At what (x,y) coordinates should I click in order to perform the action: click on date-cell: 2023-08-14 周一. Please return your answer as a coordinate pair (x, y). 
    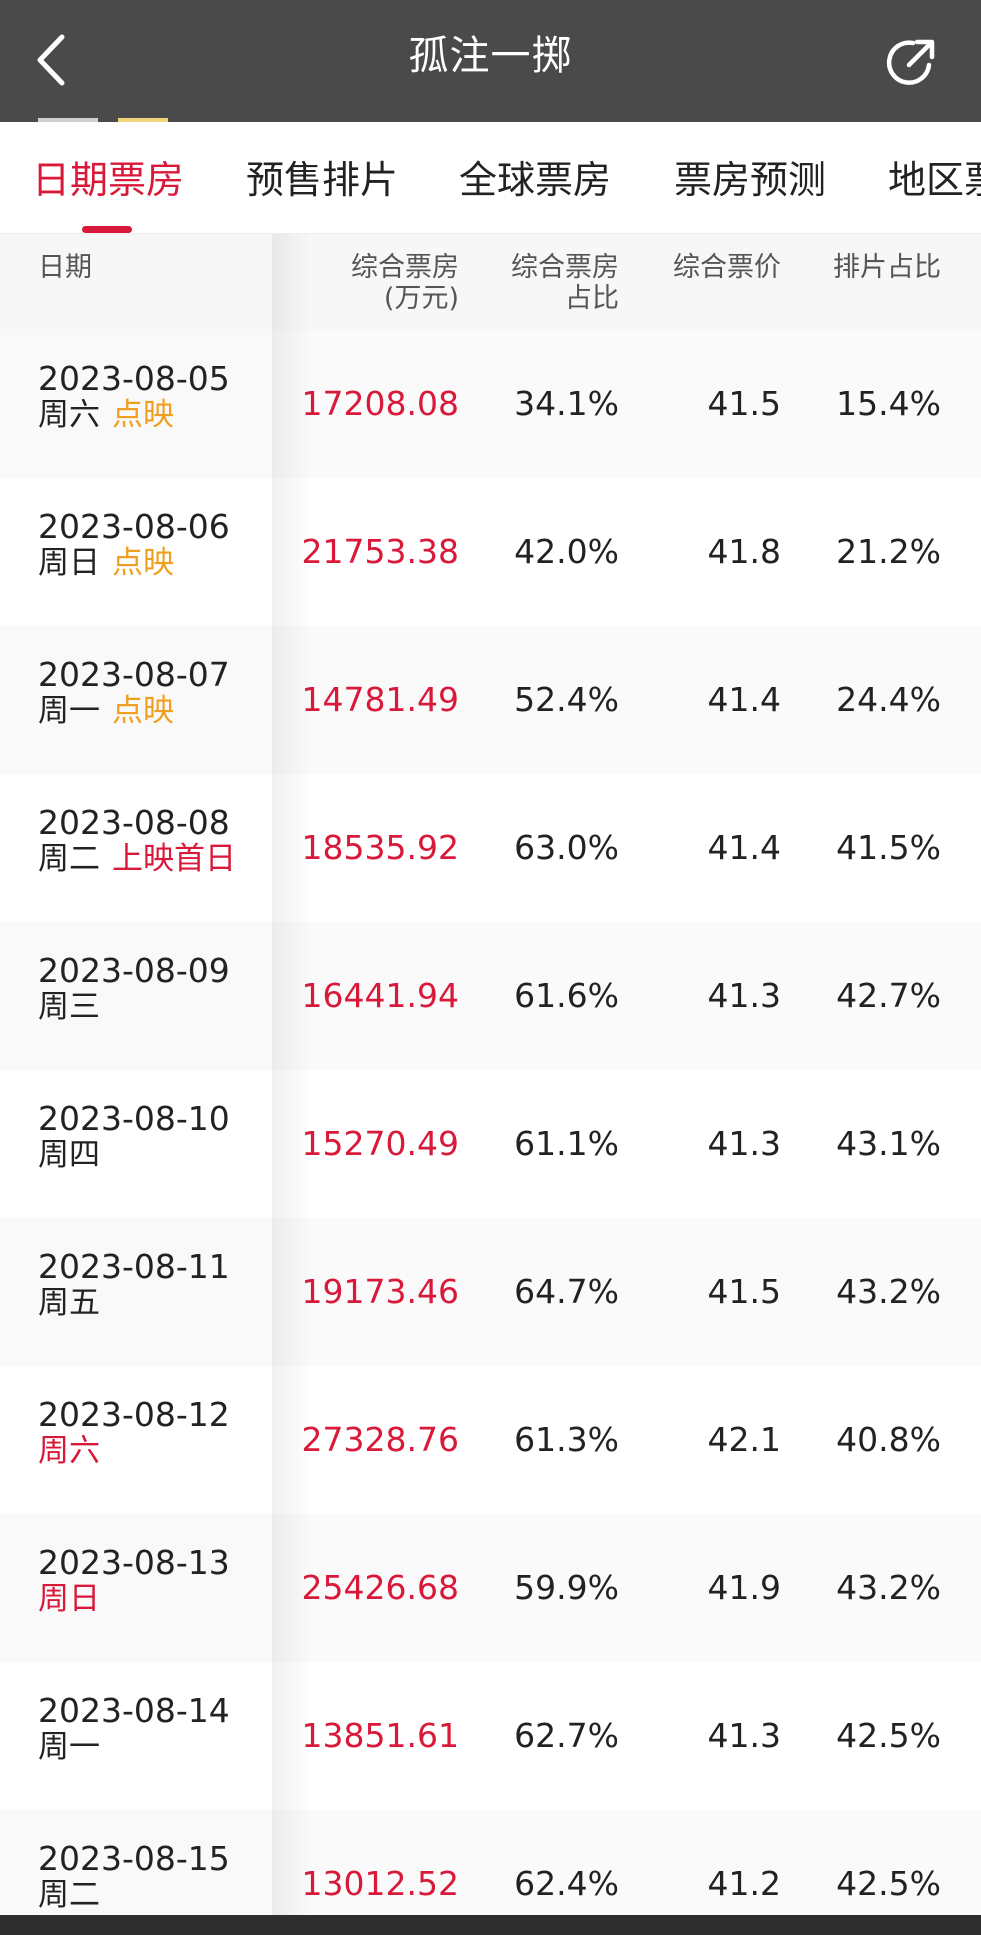
    Looking at the image, I should click on (136, 1736).